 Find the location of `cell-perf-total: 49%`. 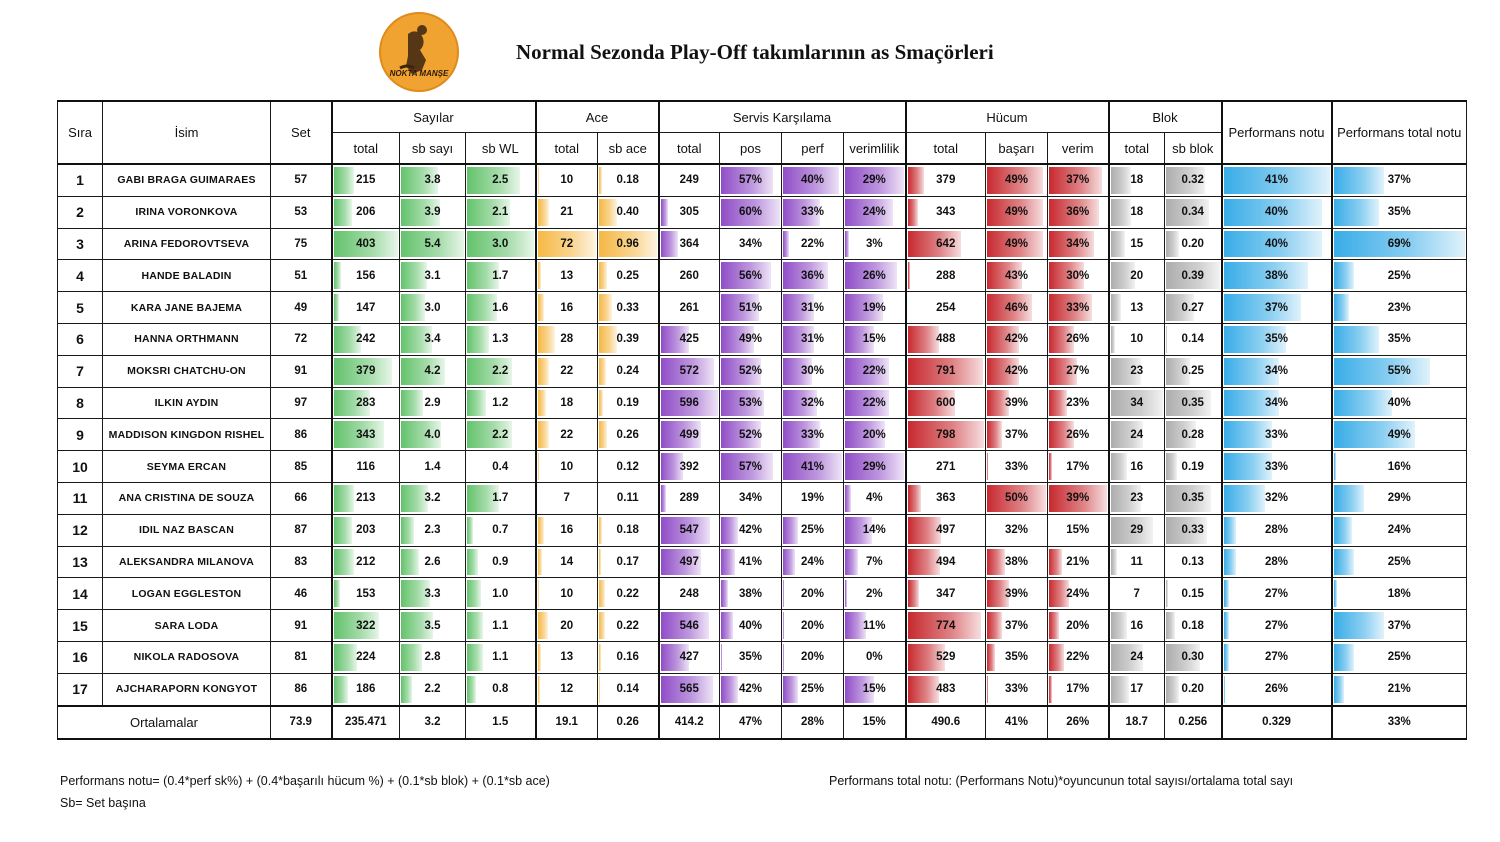

cell-perf-total: 49% is located at coordinates (1398, 435).